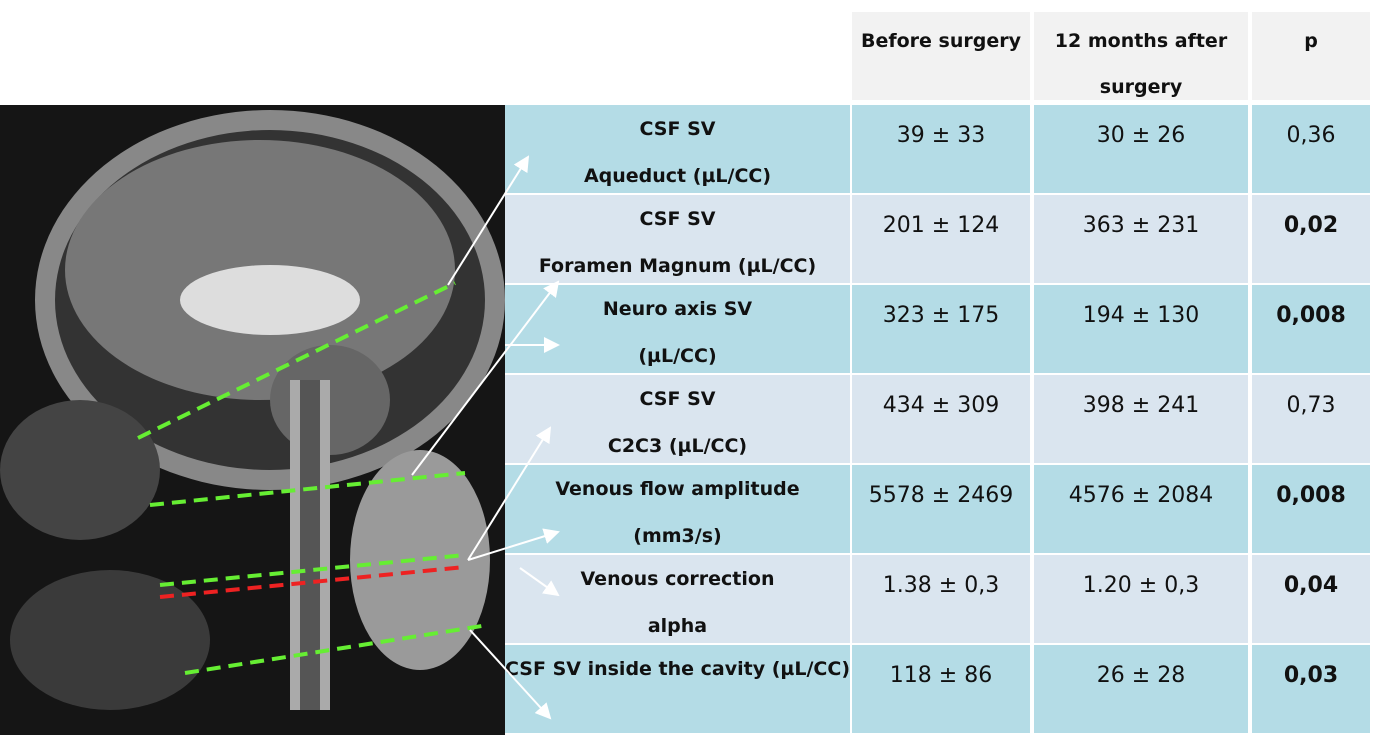 The height and width of the screenshot is (746, 1383). Describe the element at coordinates (677, 536) in the screenshot. I see `label-line: (mm3/s)` at that location.